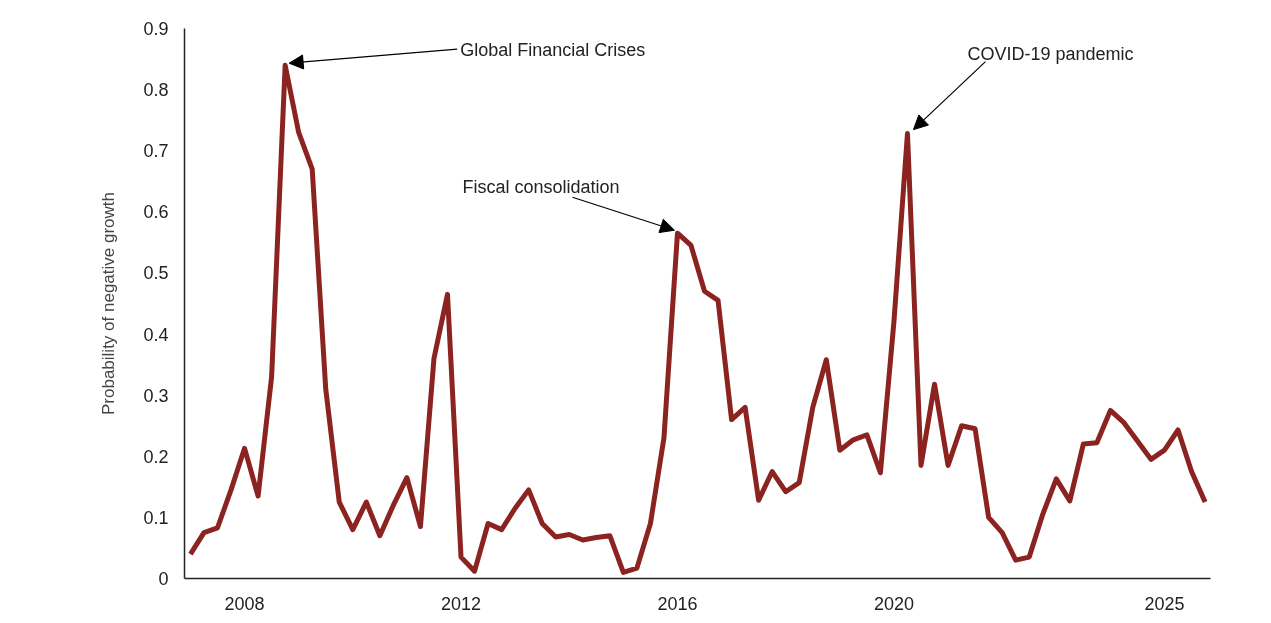  What do you see at coordinates (244, 603) in the screenshot?
I see `x-tick-label: 2008` at bounding box center [244, 603].